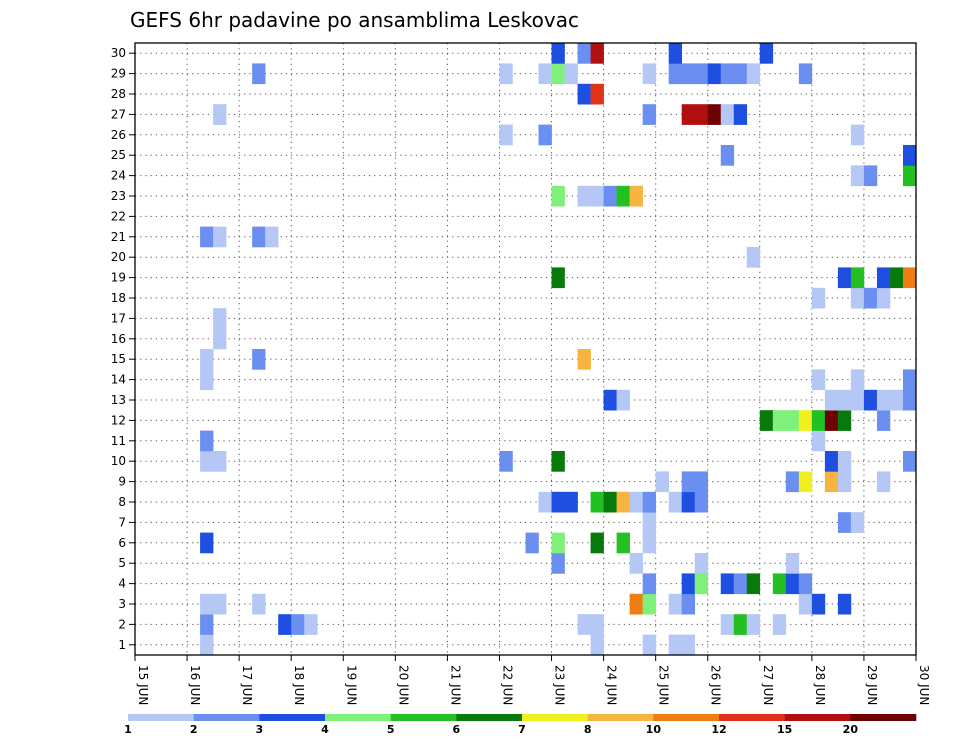 This screenshot has height=742, width=960. What do you see at coordinates (354, 20) in the screenshot?
I see `chart-title: GEFS 6hr padavine po ansamblima Leskovac` at bounding box center [354, 20].